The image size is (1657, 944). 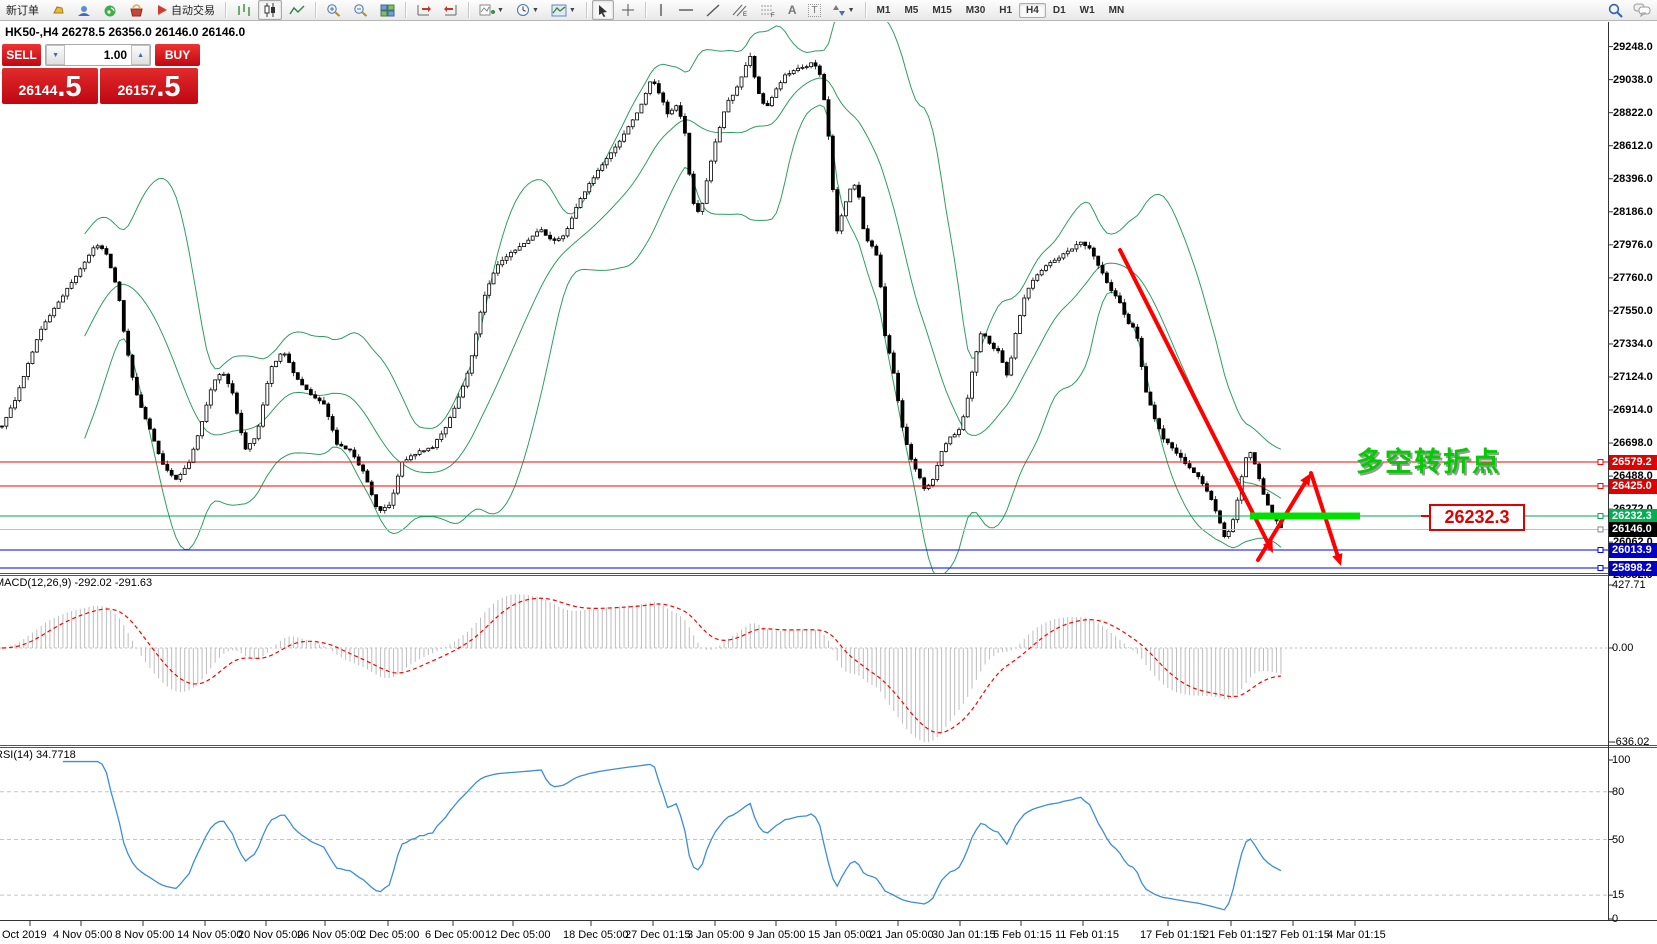 What do you see at coordinates (450, 10) in the screenshot?
I see `chart-shift-icon` at bounding box center [450, 10].